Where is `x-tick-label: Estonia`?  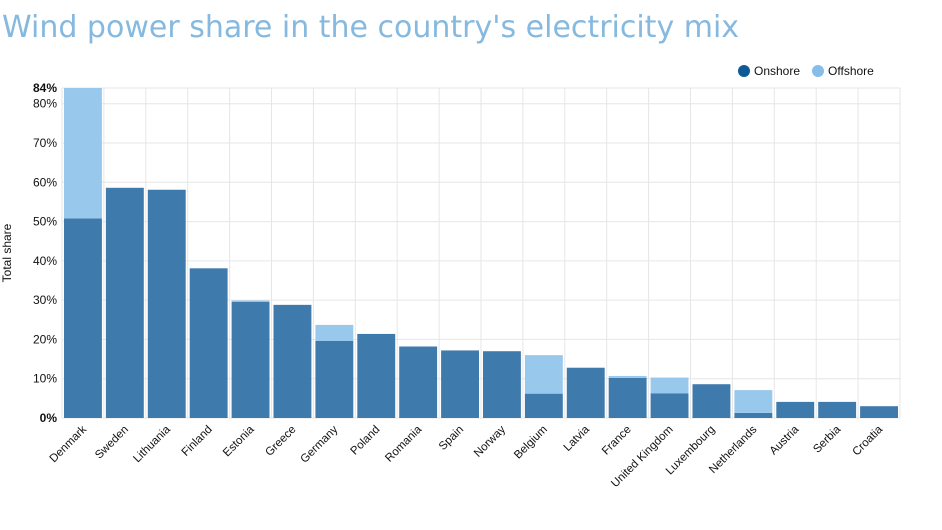 x-tick-label: Estonia is located at coordinates (239, 441).